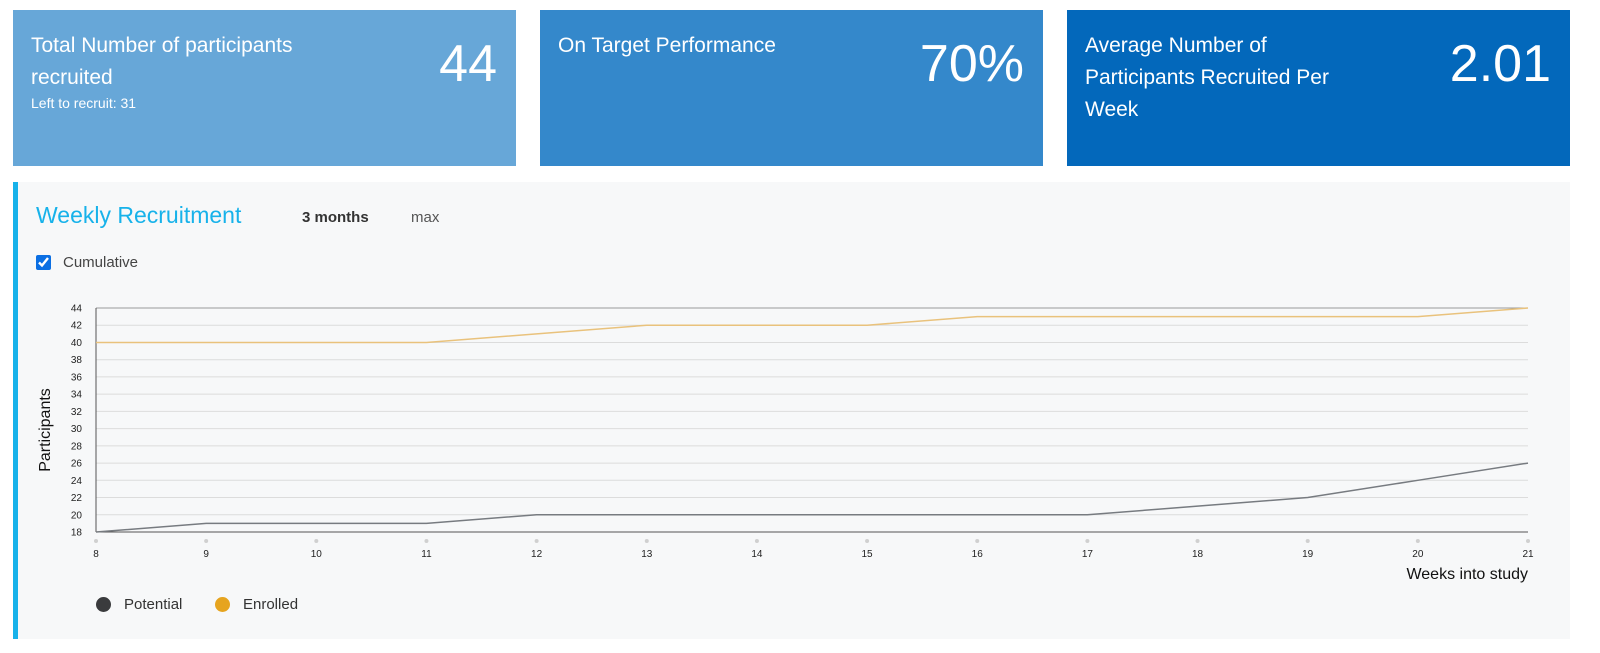 The height and width of the screenshot is (653, 1600). I want to click on y-tick-label: 44, so click(77, 309).